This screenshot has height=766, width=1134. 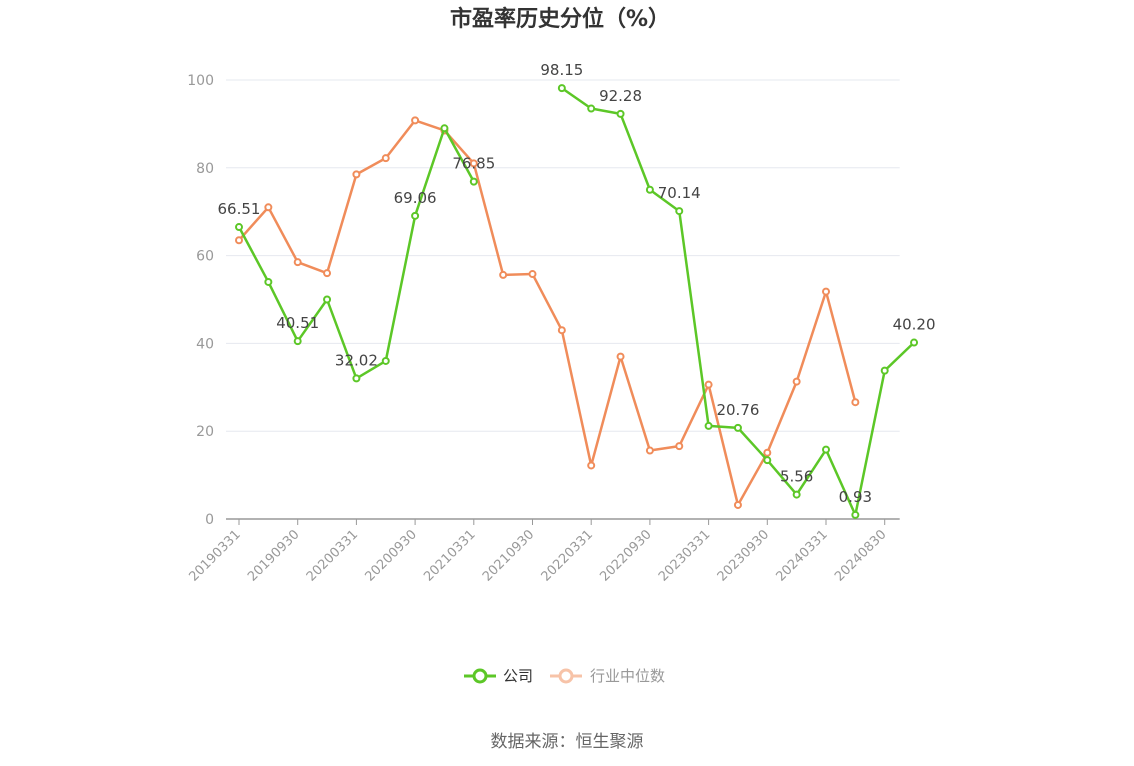 What do you see at coordinates (498, 676) in the screenshot?
I see `legend-item-company: 公司` at bounding box center [498, 676].